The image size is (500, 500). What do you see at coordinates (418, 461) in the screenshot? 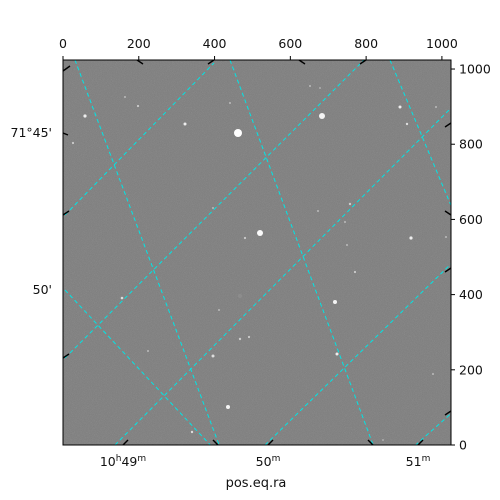
I see `ra-tick-label: 51m` at bounding box center [418, 461].